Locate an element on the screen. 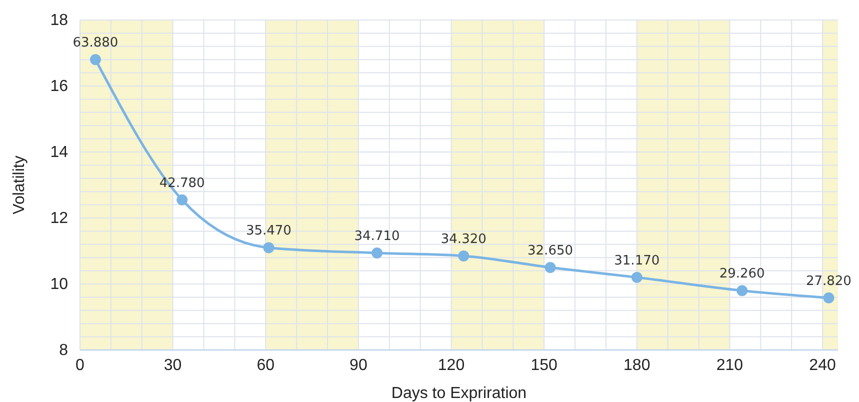  annotation: 34.320 is located at coordinates (463, 239).